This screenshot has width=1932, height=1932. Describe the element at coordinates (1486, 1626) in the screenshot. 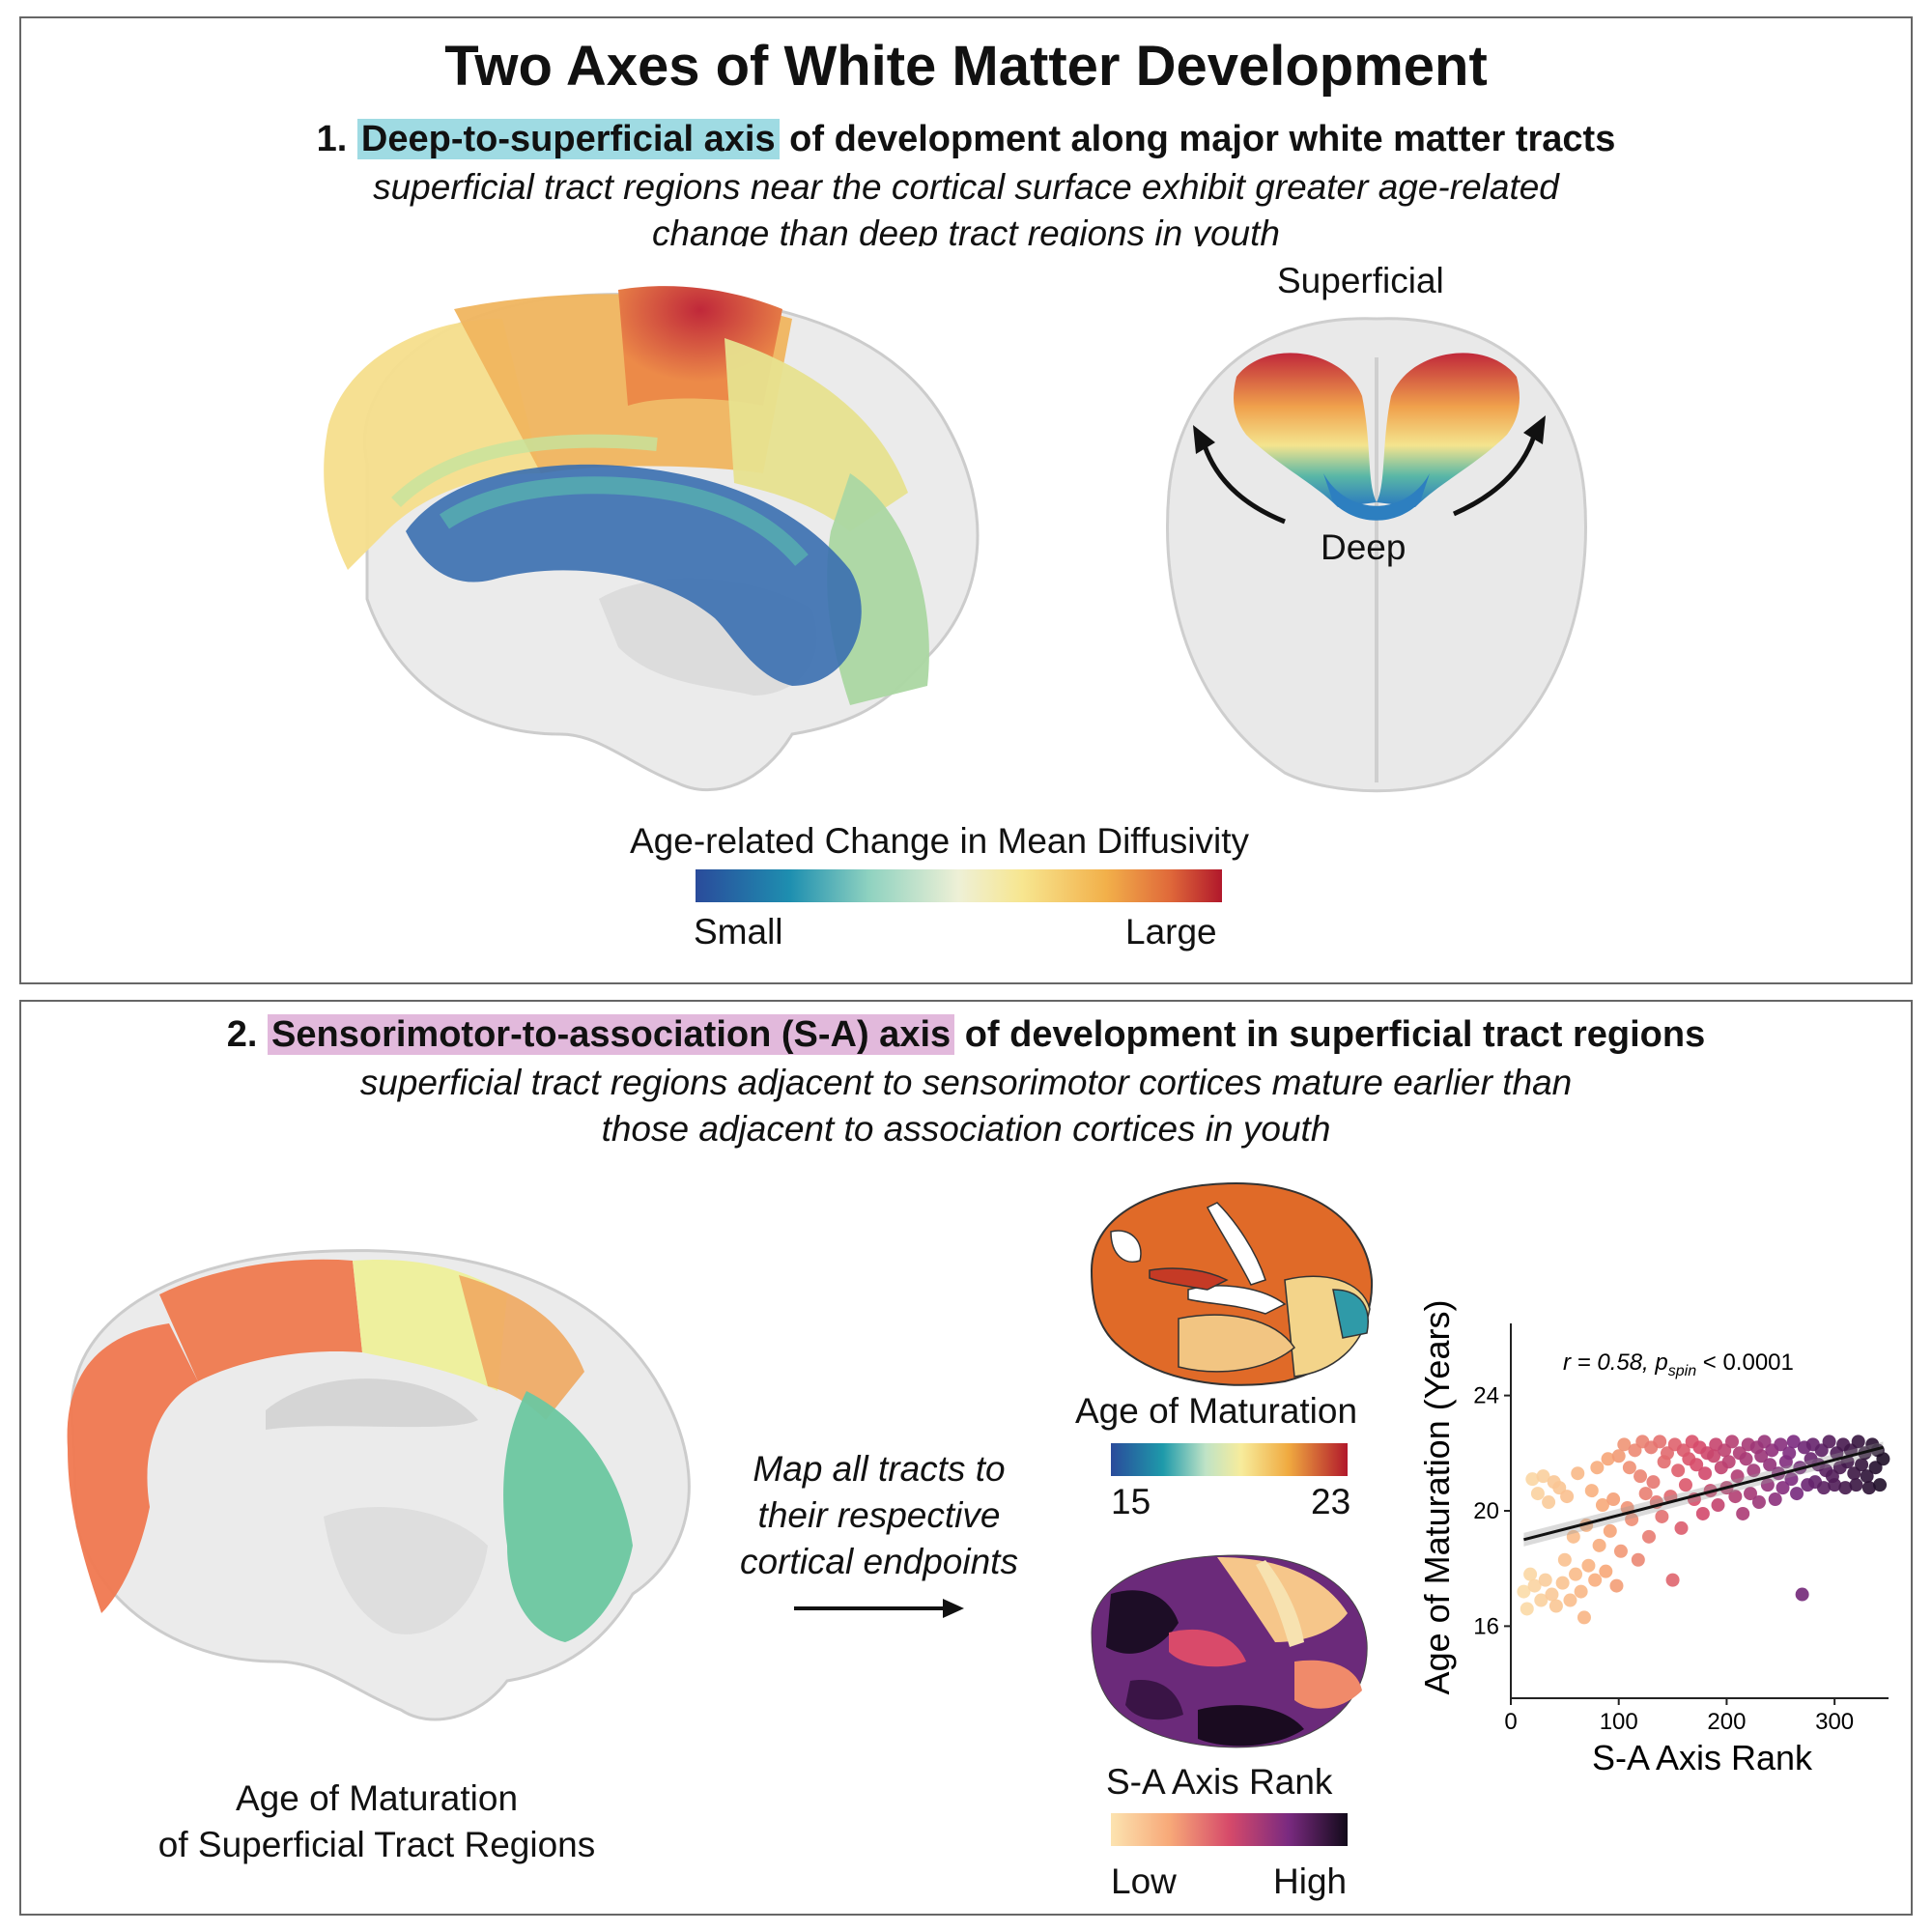

I see `y-tick-label: 16` at that location.